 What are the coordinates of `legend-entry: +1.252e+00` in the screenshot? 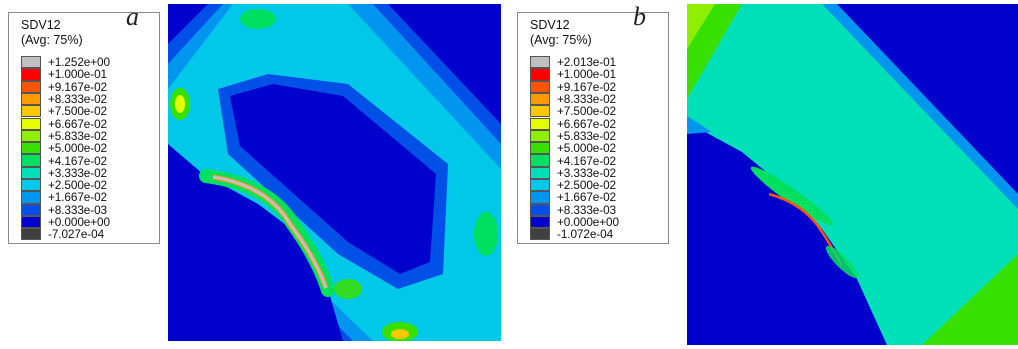 It's located at (65, 62).